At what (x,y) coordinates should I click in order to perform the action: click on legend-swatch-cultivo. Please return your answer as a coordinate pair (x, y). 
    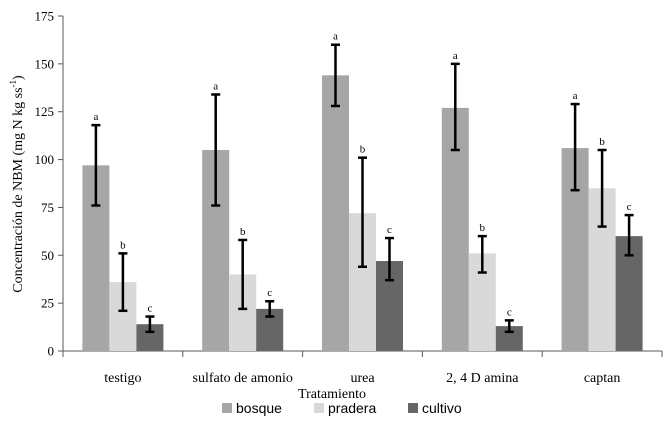
    Looking at the image, I should click on (413, 408).